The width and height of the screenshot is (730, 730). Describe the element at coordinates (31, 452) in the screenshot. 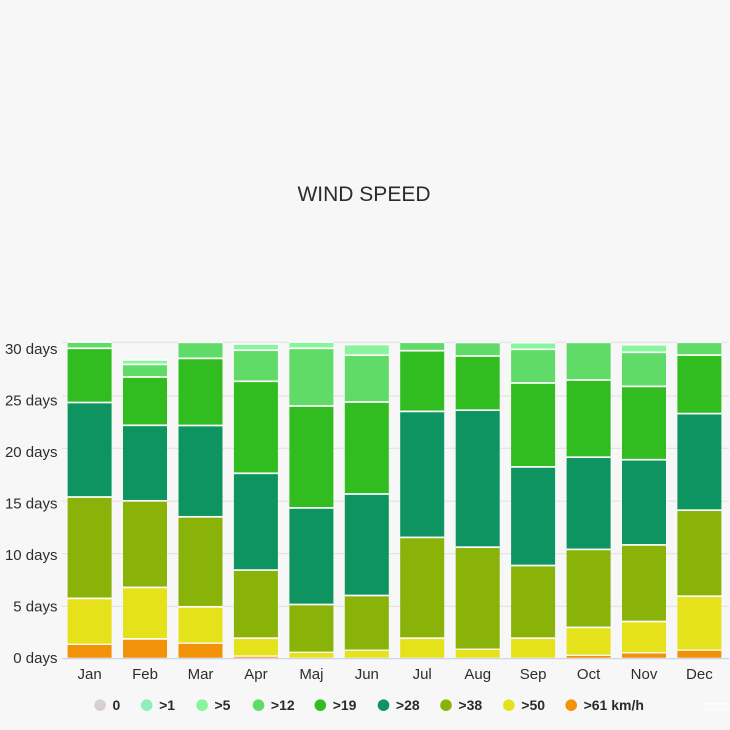

I see `svg-text: 20 days` at that location.